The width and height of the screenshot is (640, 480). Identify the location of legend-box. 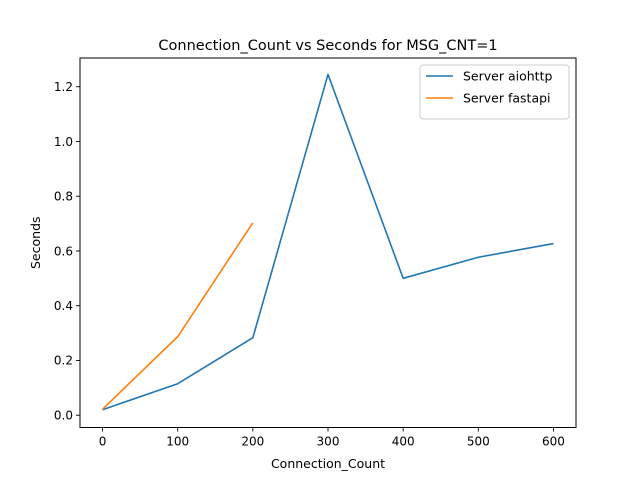
(494, 92).